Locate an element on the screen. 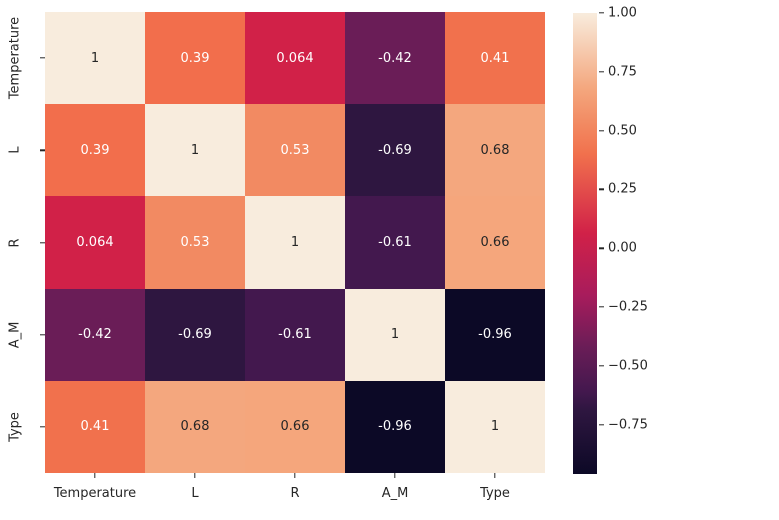 The height and width of the screenshot is (520, 779). colorbar is located at coordinates (585, 243).